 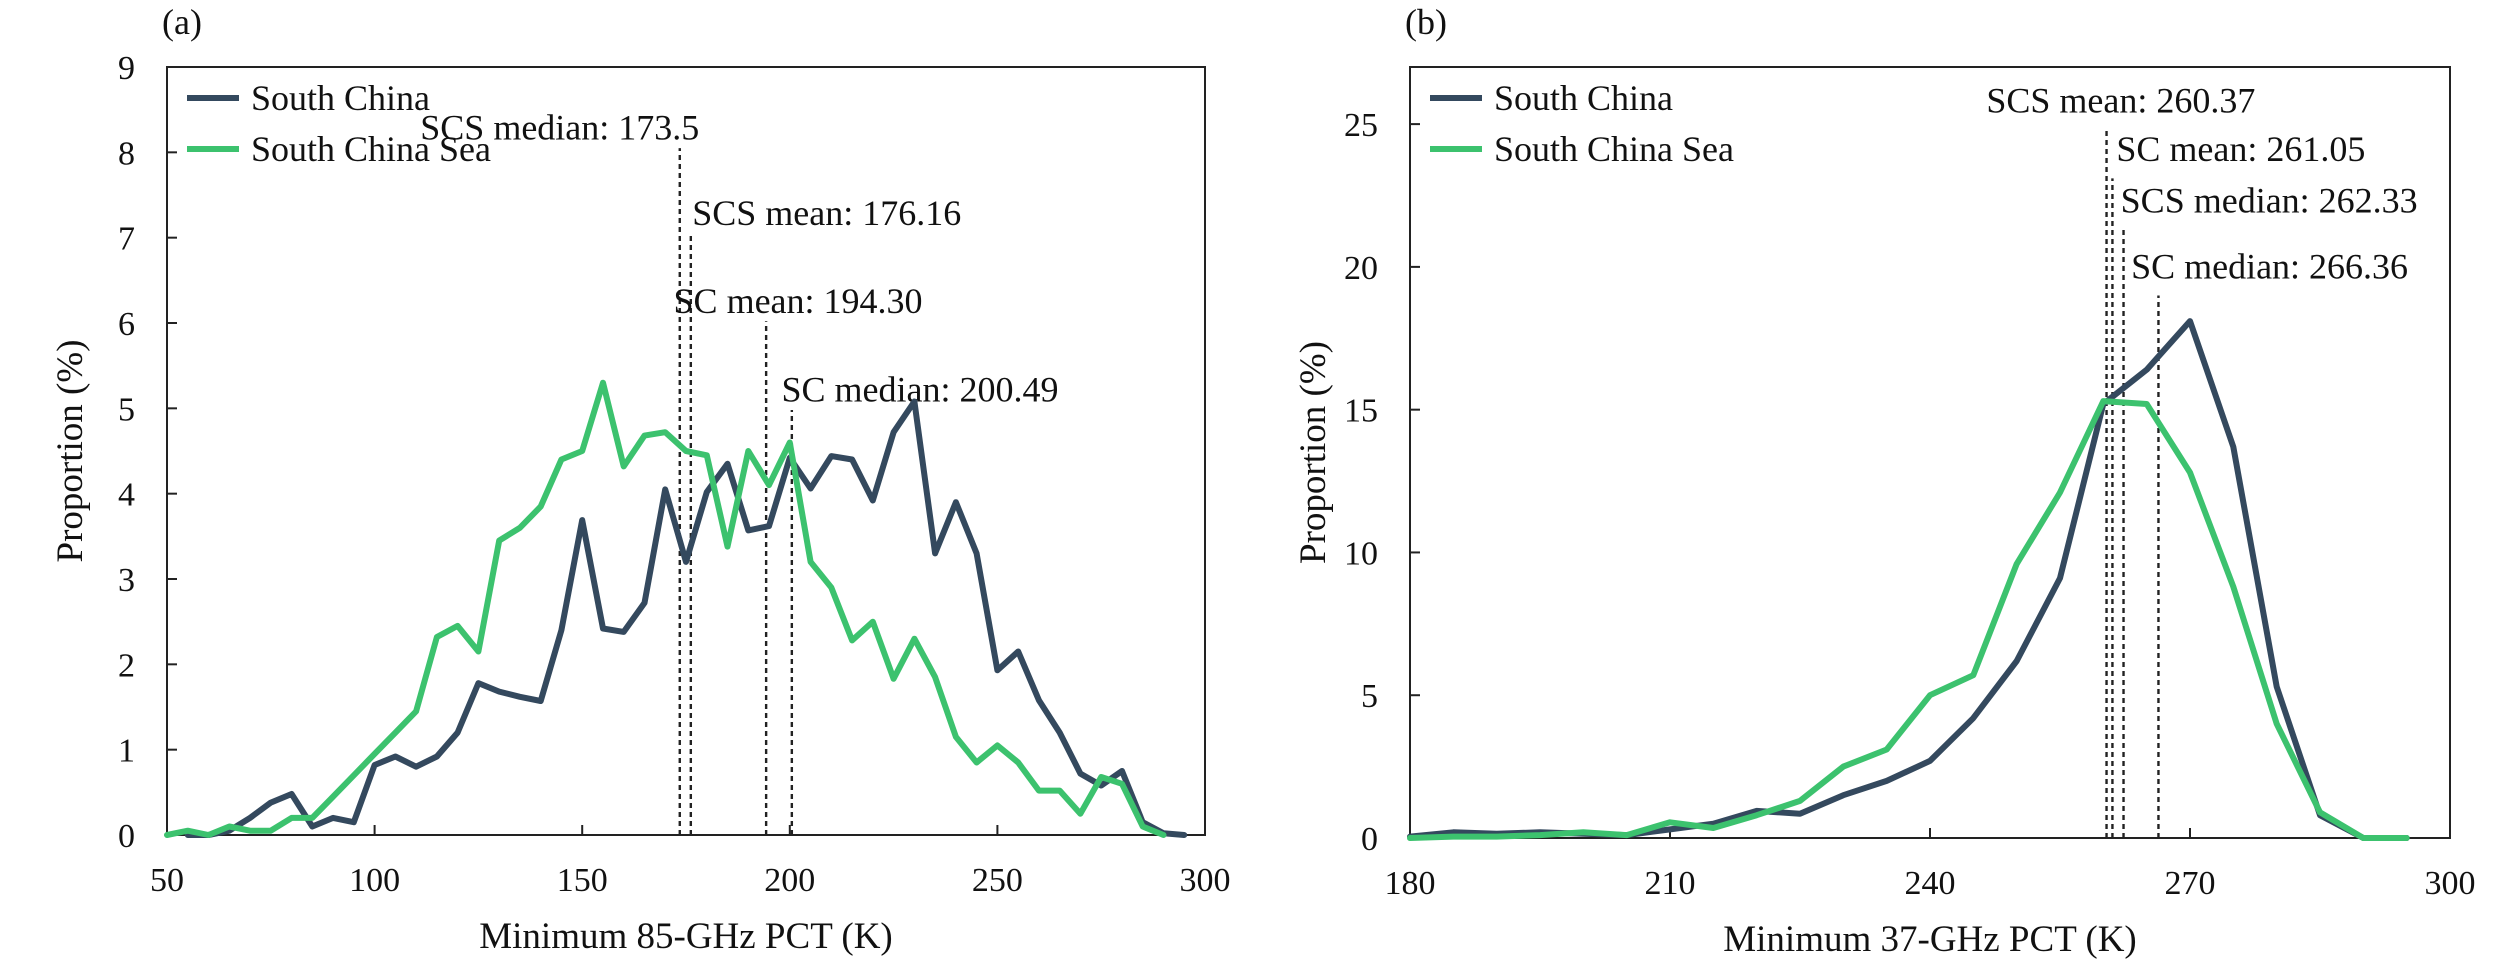 I want to click on annotation-label: SC mean: 261.05, so click(x=2240, y=149).